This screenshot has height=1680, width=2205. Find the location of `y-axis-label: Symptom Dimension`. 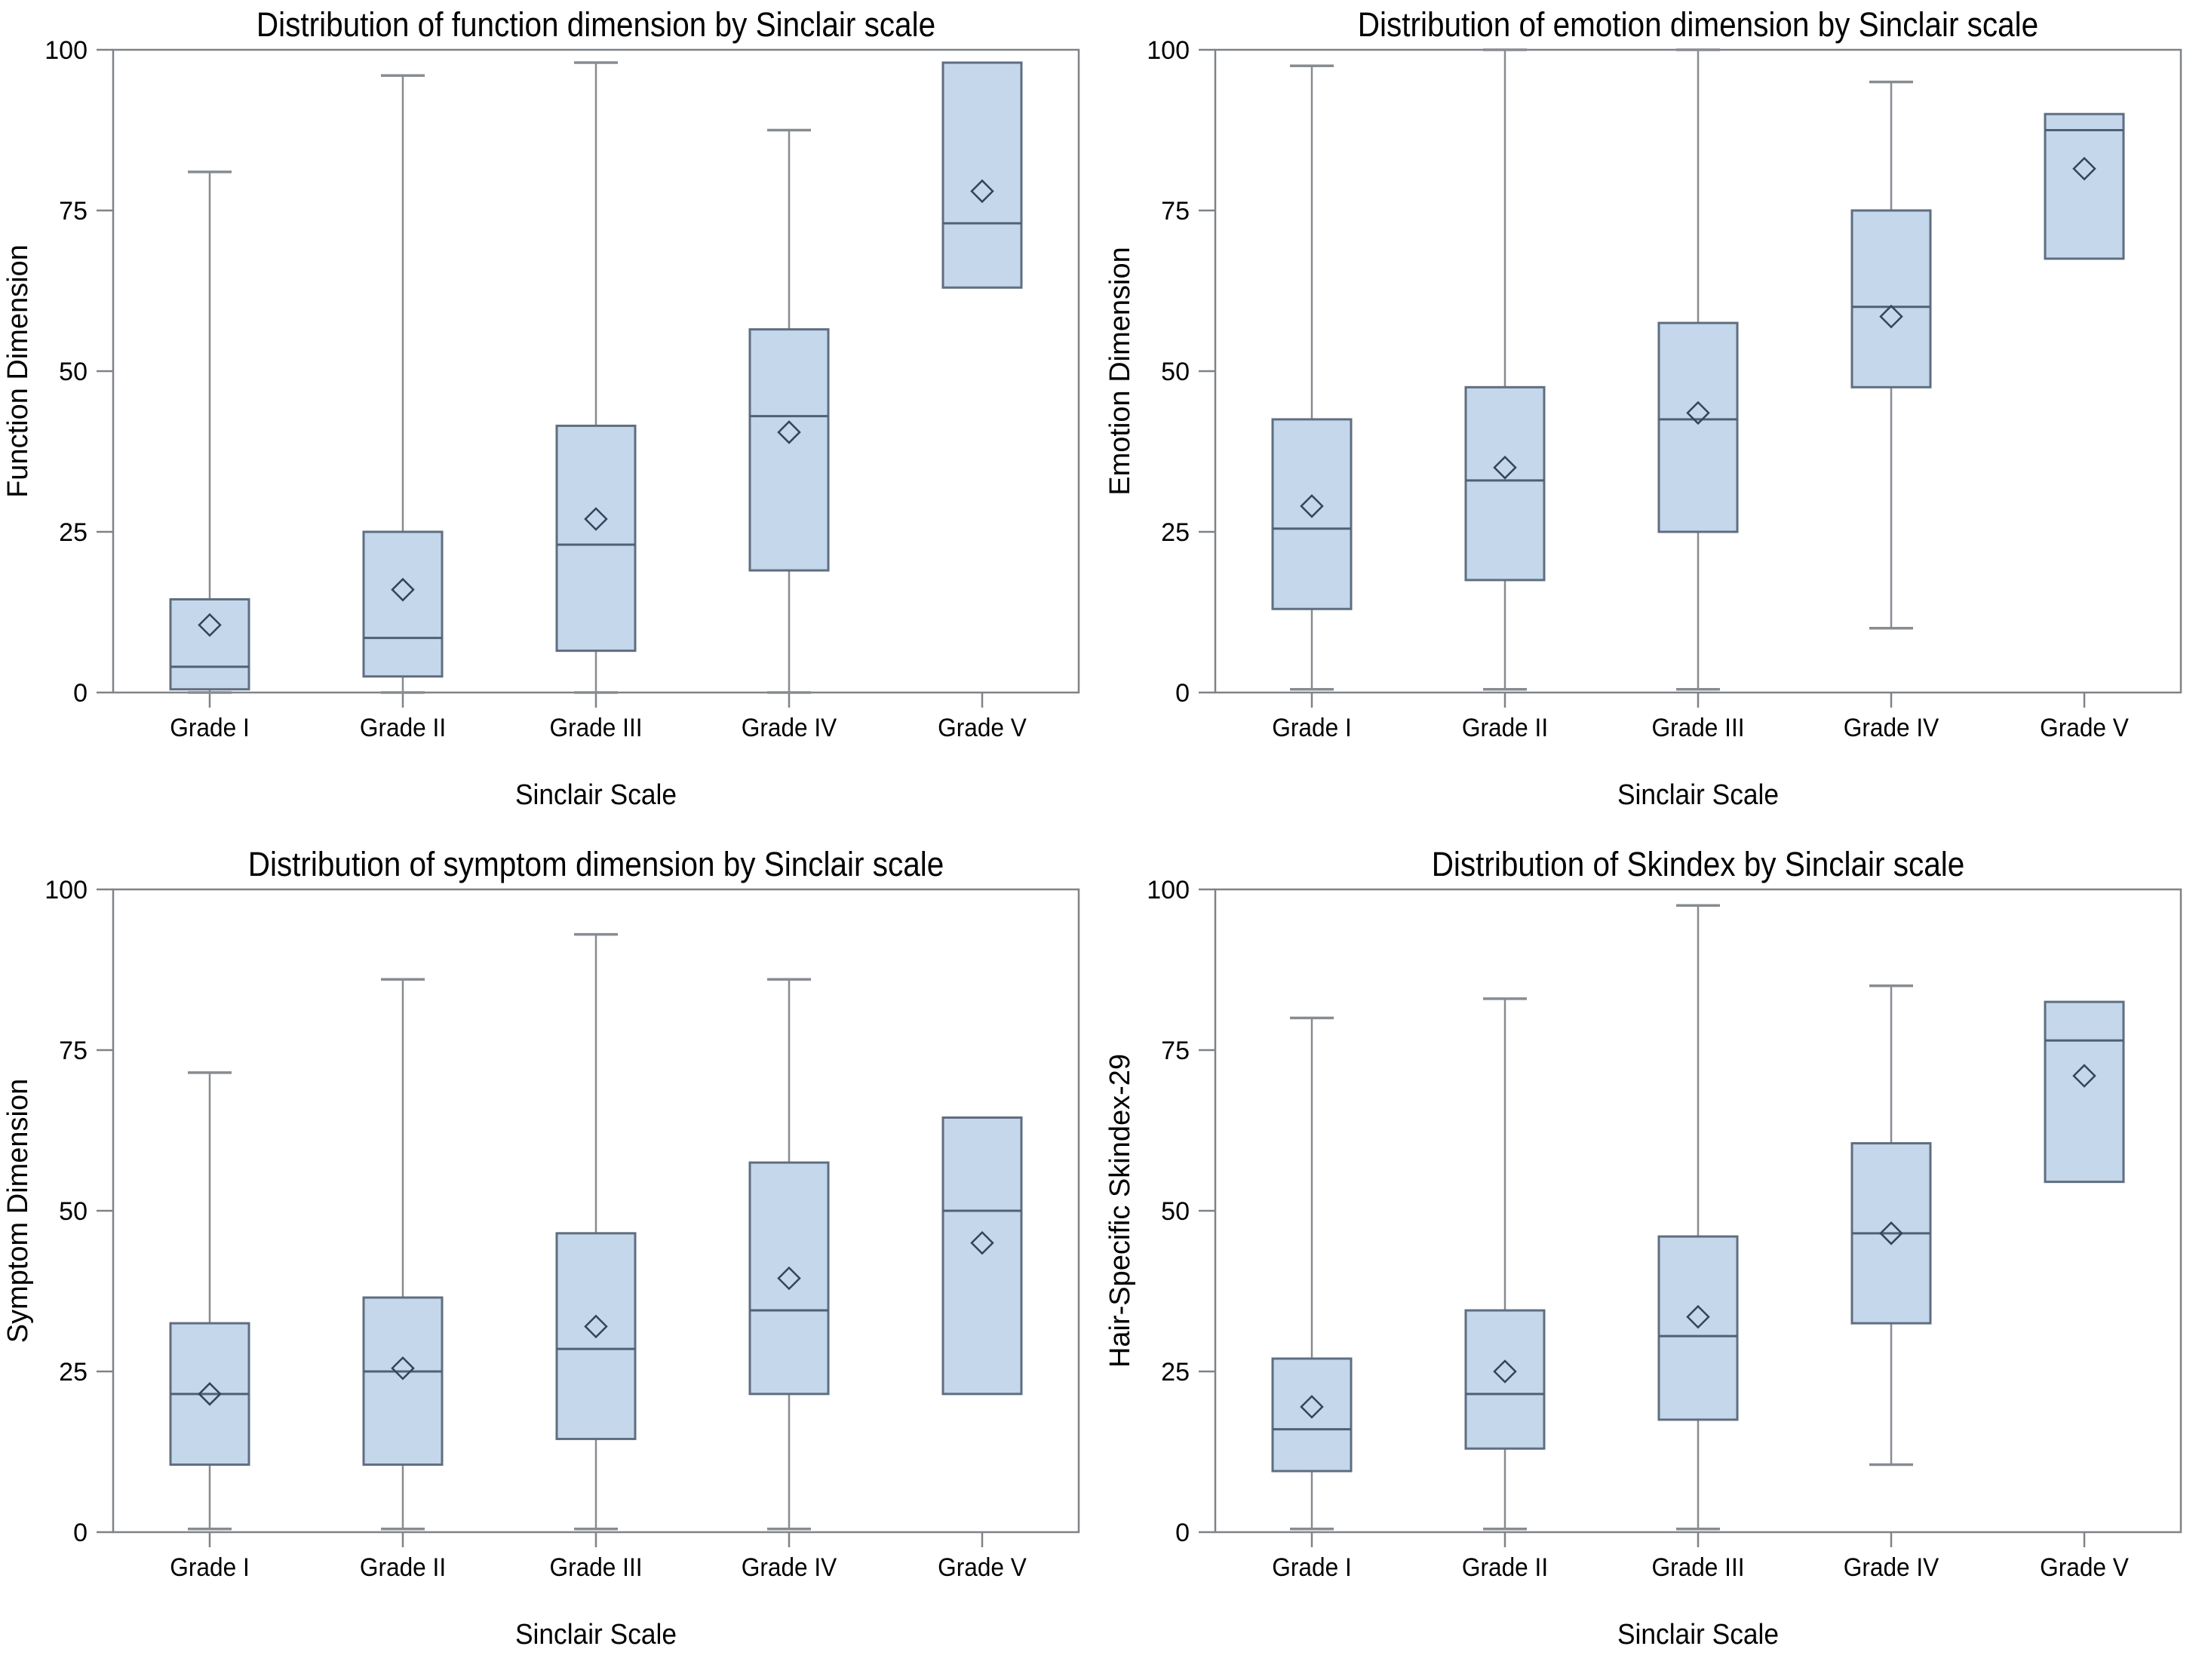

y-axis-label: Symptom Dimension is located at coordinates (18, 1211).